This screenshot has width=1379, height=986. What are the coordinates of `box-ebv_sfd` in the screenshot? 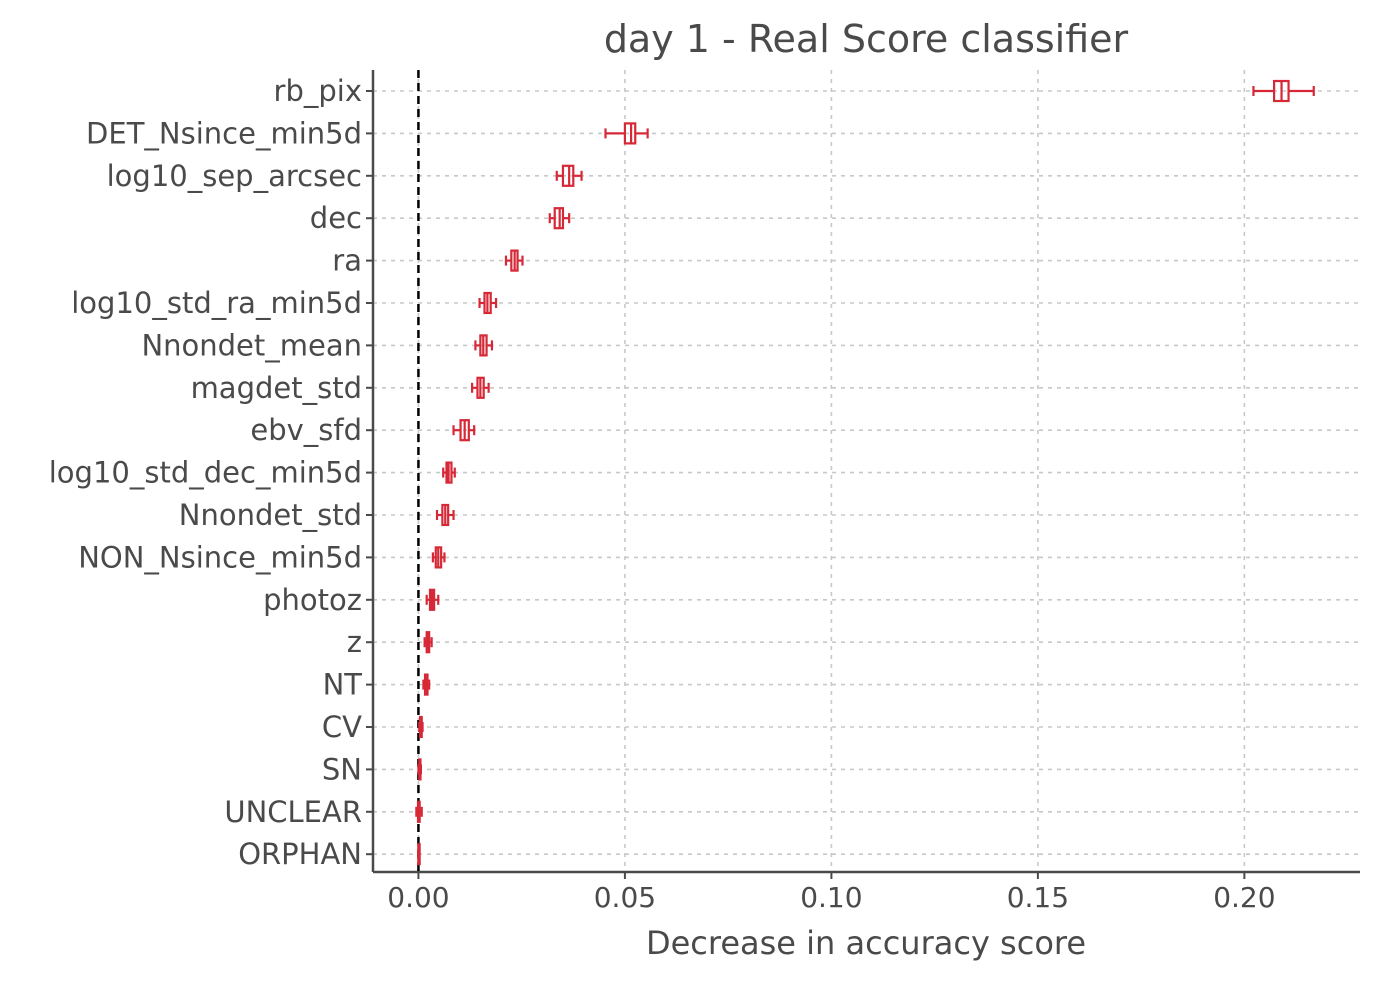 It's located at (464, 430).